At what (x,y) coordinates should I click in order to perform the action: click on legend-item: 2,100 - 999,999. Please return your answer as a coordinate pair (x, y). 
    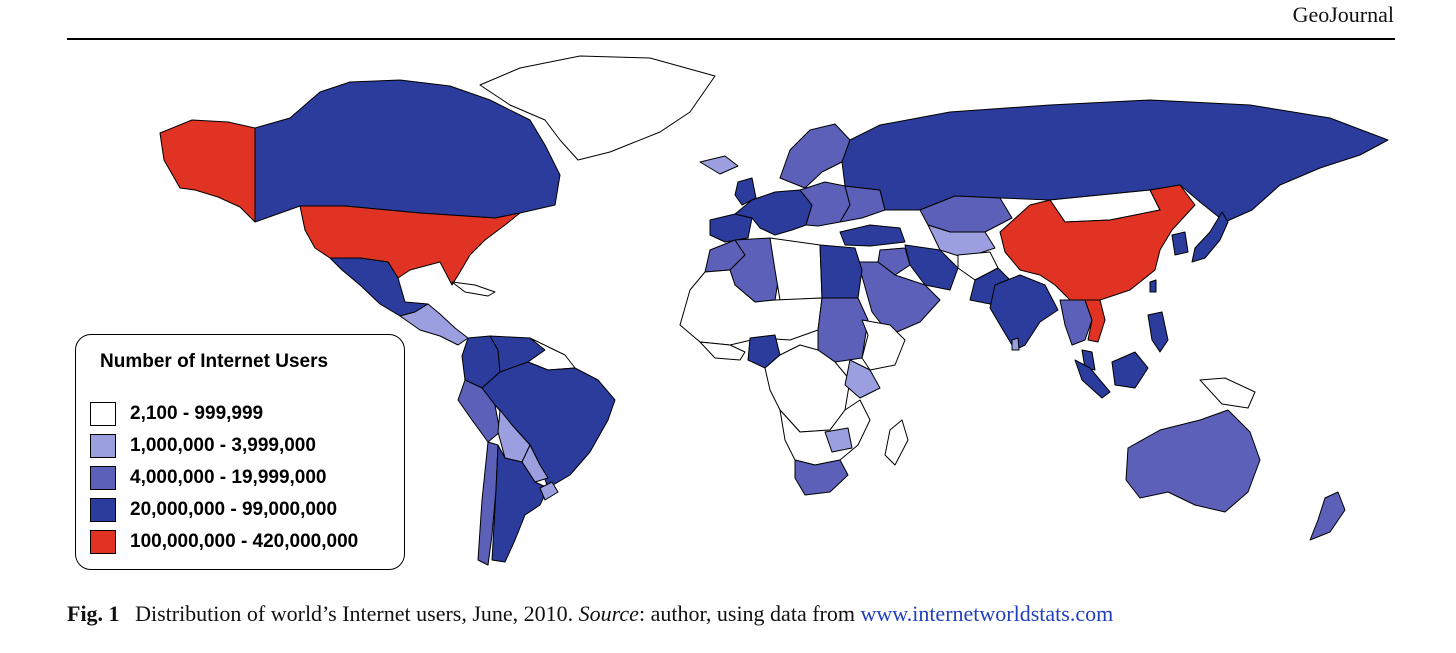
    Looking at the image, I should click on (176, 414).